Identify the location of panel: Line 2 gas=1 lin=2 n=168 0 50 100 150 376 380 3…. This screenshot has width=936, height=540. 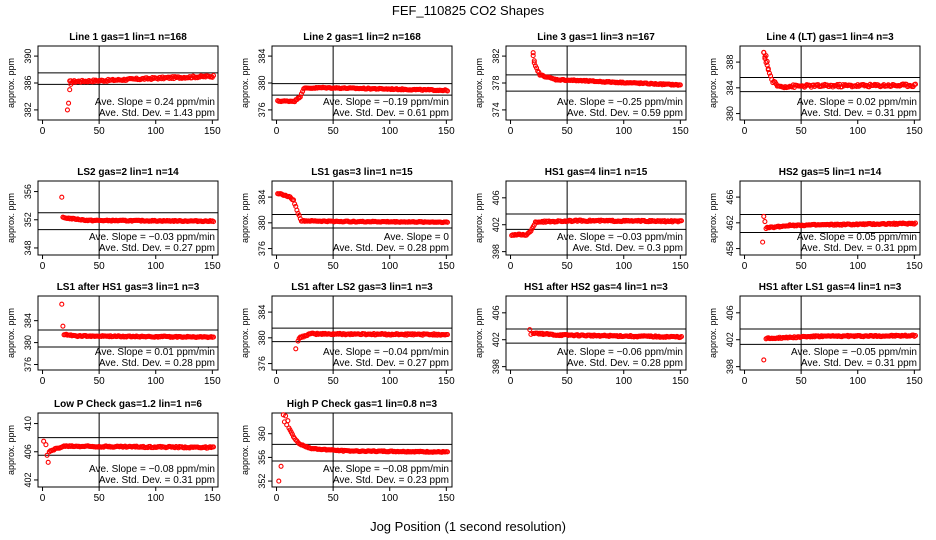
(347, 84).